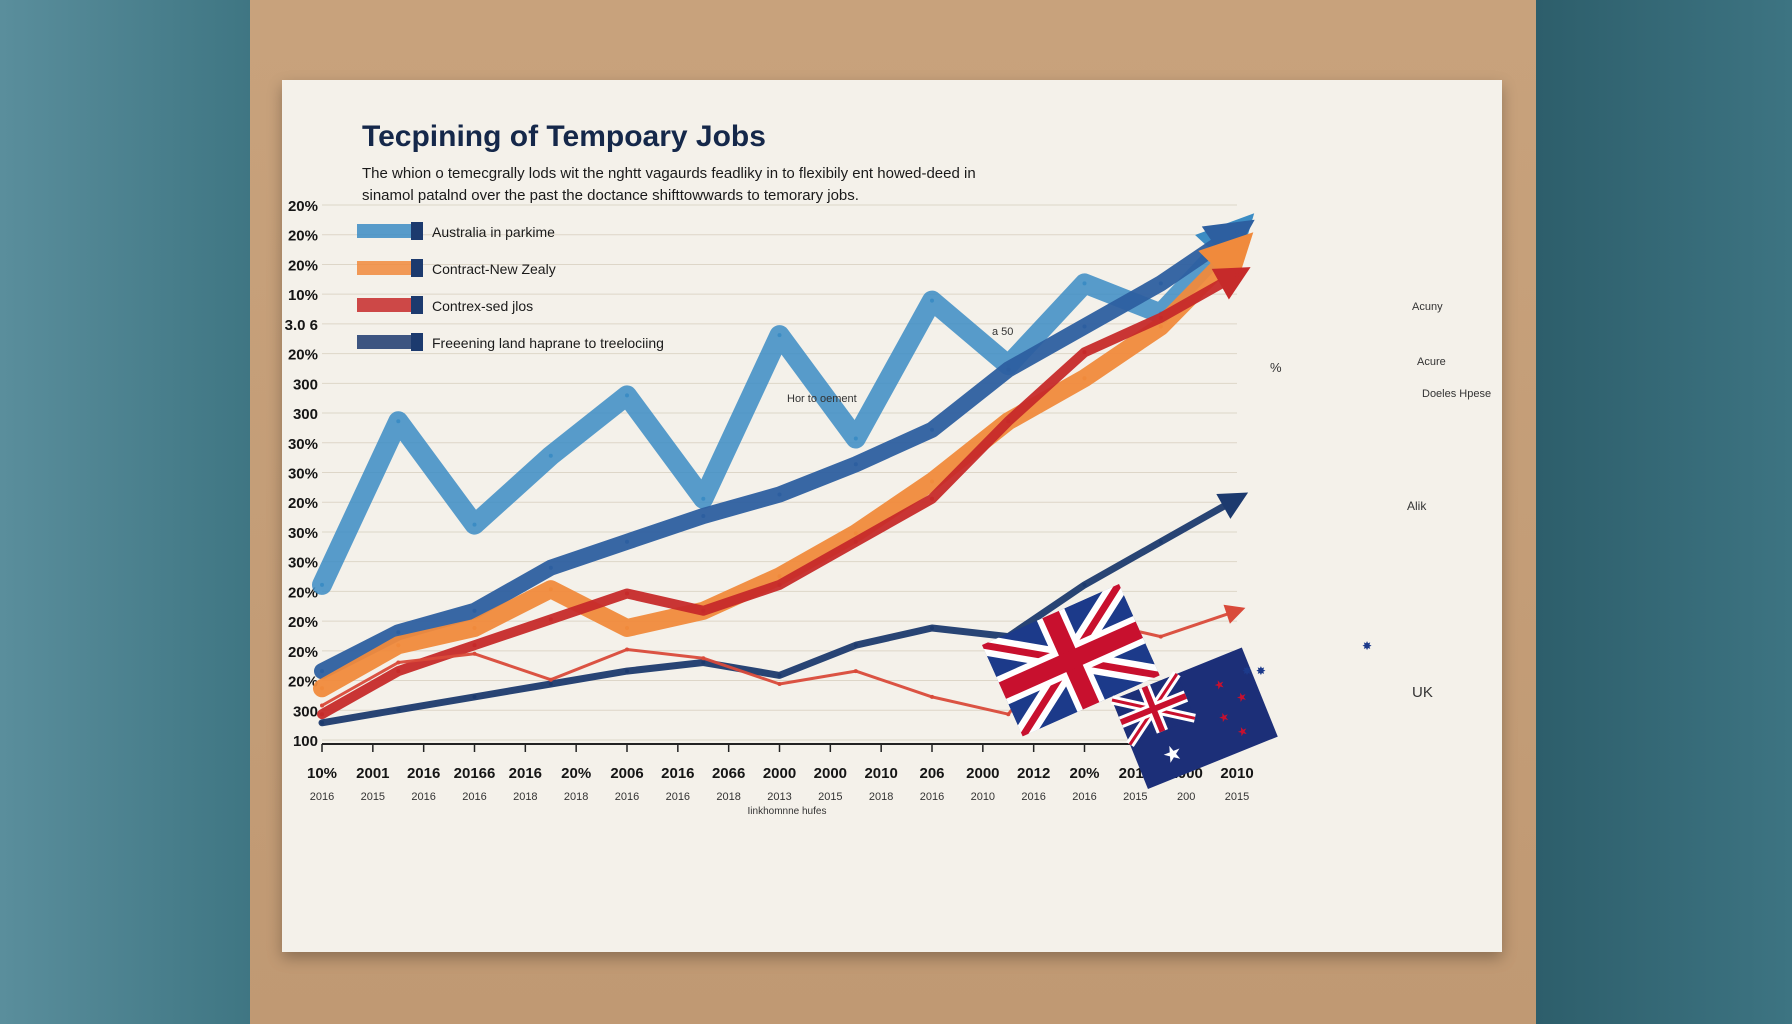 The image size is (1792, 1024). What do you see at coordinates (1002, 332) in the screenshot?
I see `annotation-2: a 50` at bounding box center [1002, 332].